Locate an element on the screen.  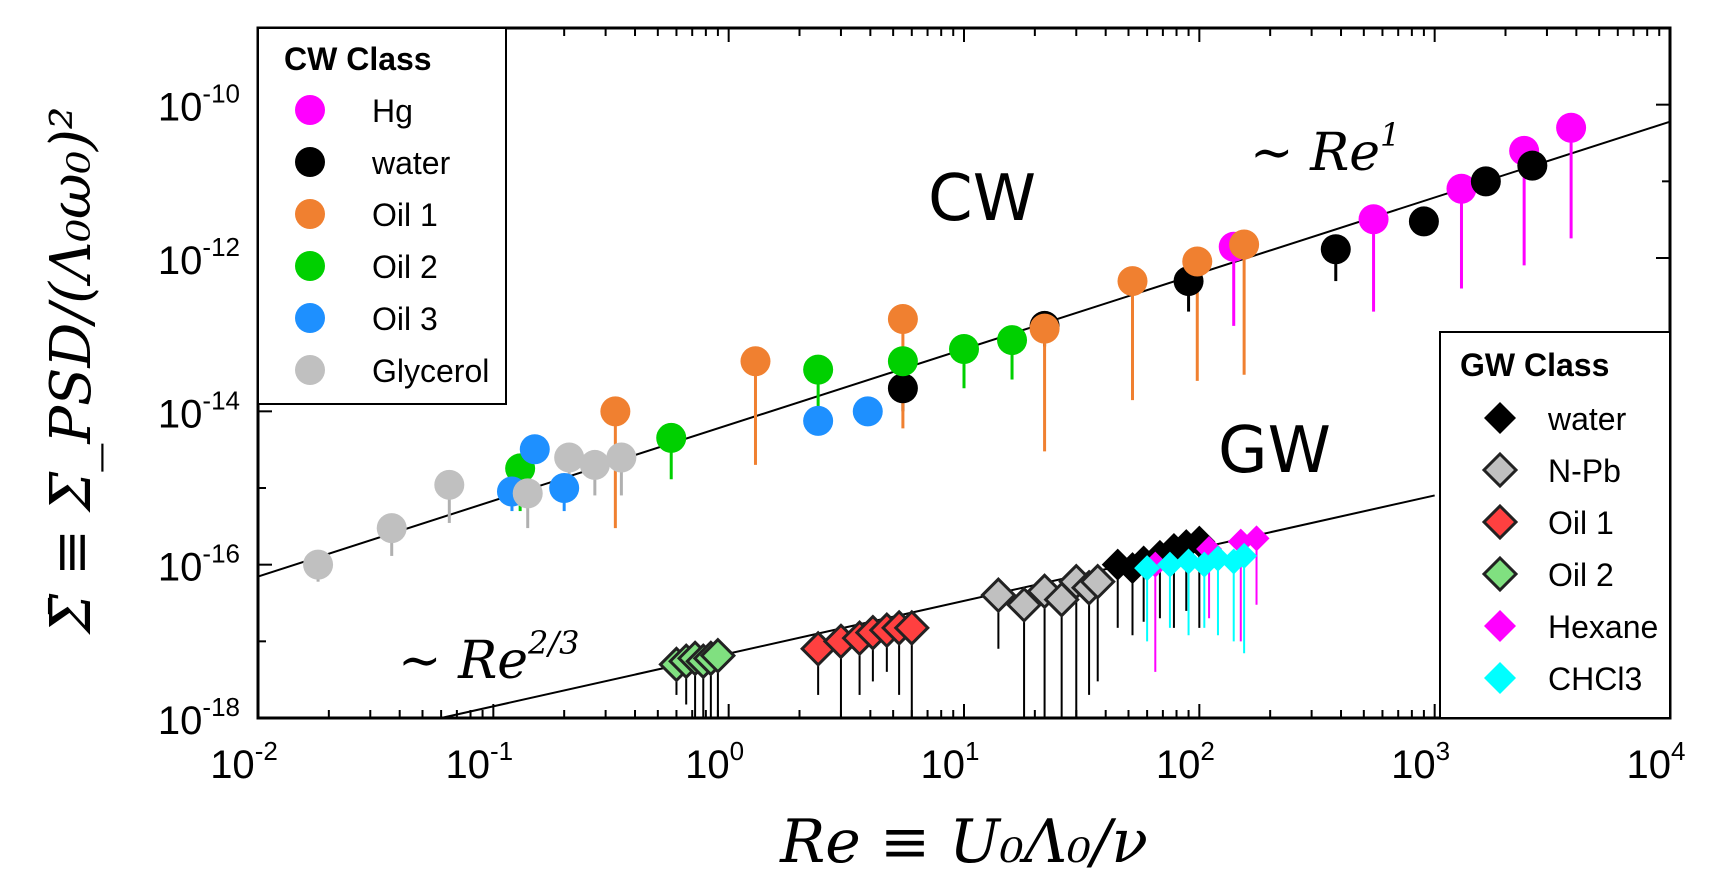
y-tick-label: 10-18 is located at coordinates (199, 717).